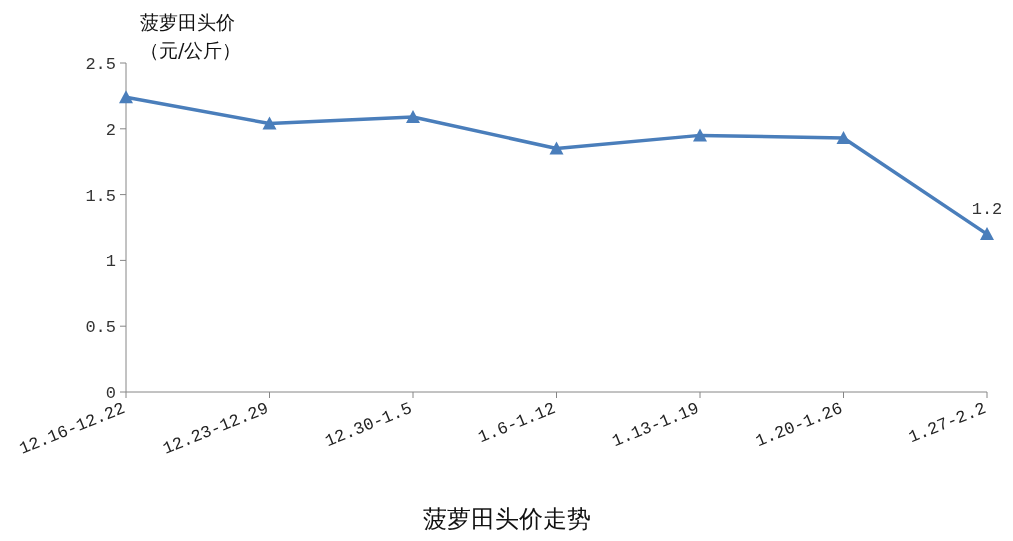  Describe the element at coordinates (100, 328) in the screenshot. I see `y-tick-label: 0.5` at that location.